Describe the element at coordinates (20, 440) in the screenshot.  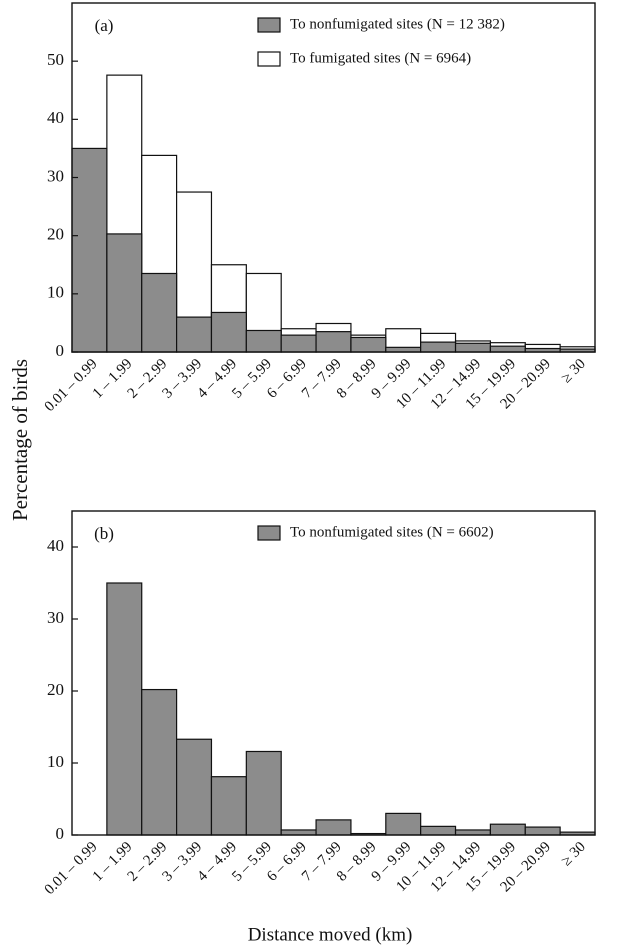
I see `y-axis-label: Percentage of birds` at that location.